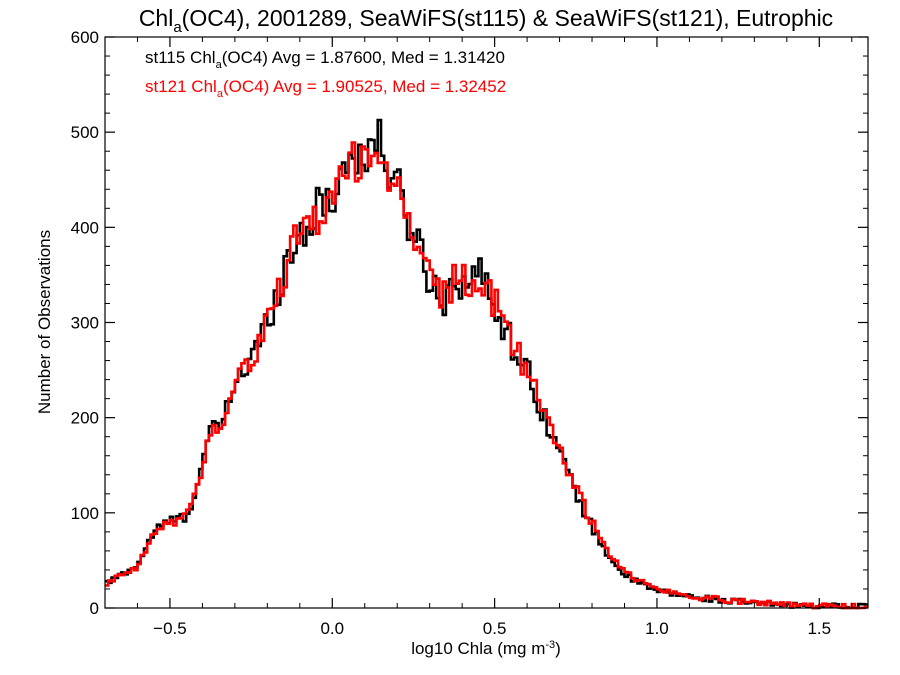  What do you see at coordinates (85, 418) in the screenshot?
I see `y-tick-label: 200` at bounding box center [85, 418].